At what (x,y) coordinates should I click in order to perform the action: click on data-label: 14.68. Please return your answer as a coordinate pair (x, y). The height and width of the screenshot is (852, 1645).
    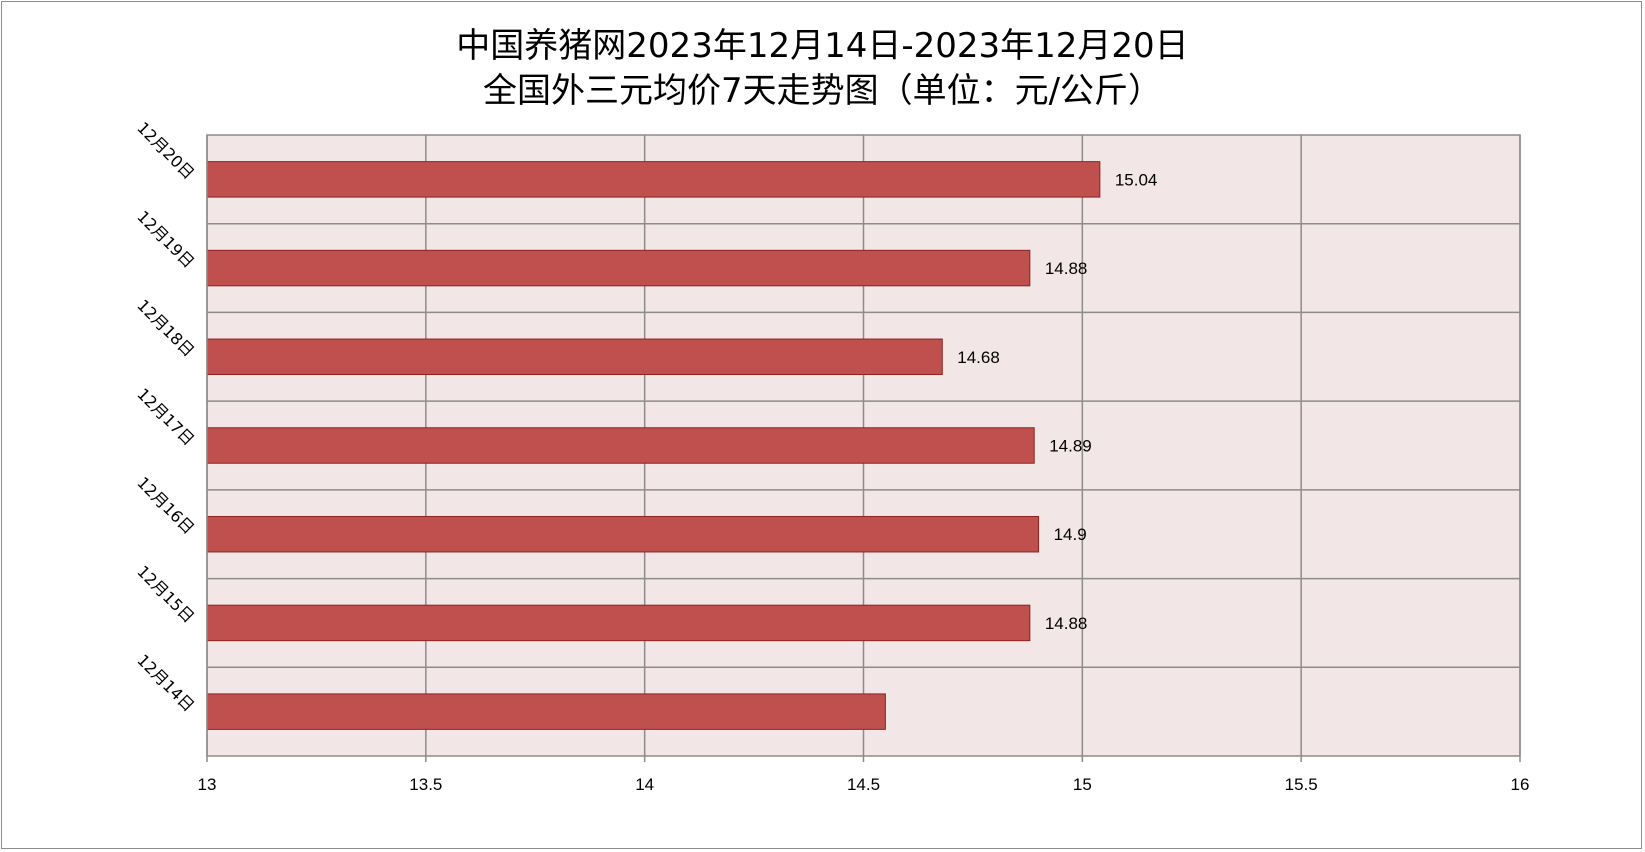
    Looking at the image, I should click on (978, 357).